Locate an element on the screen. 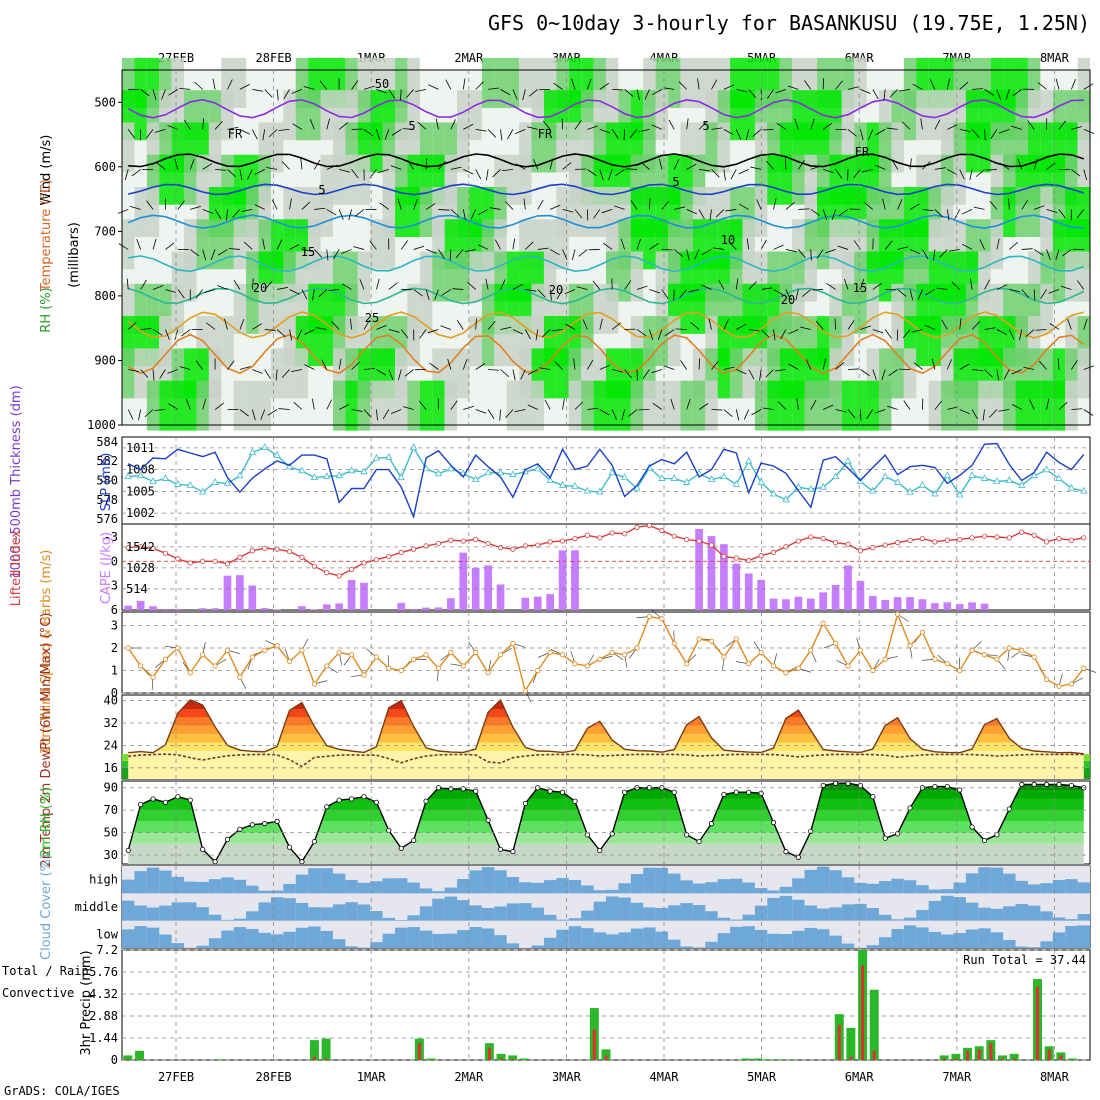 This screenshot has height=1100, width=1100. temp-band is located at coordinates (606, 704).